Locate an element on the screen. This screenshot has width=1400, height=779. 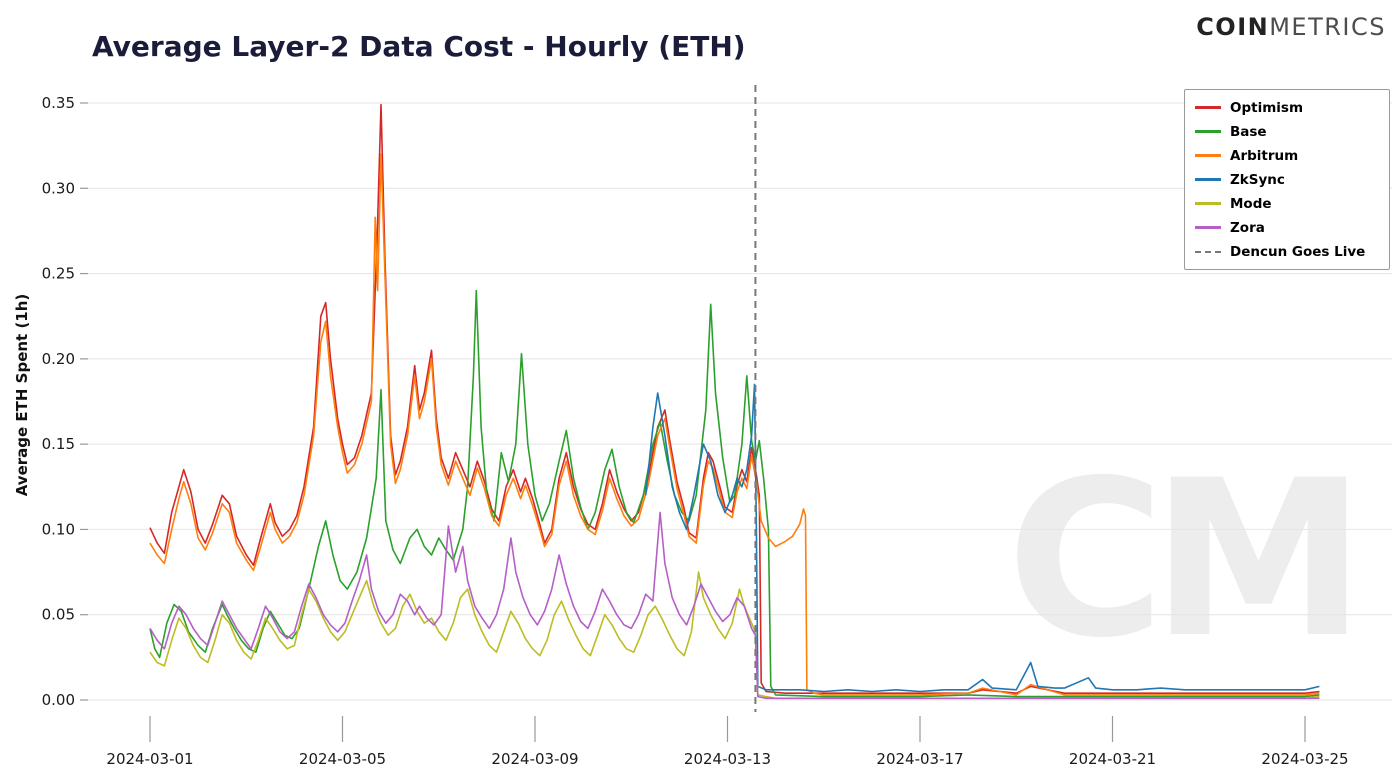
x-tick-label: 2024-03-13 is located at coordinates (727, 759).